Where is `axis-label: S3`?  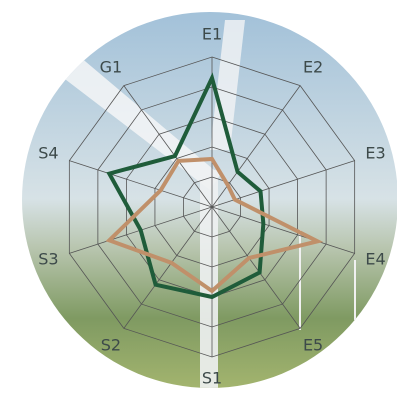
axis-label: S3 is located at coordinates (48, 259).